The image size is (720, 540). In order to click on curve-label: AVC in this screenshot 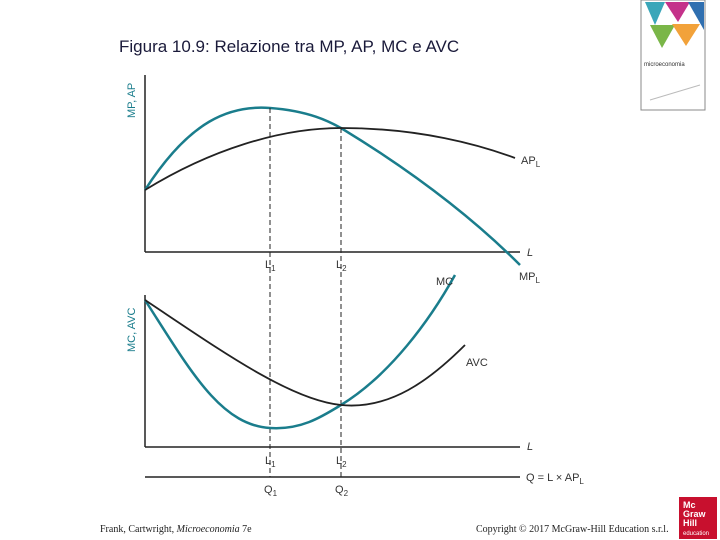, I will do `click(477, 363)`.